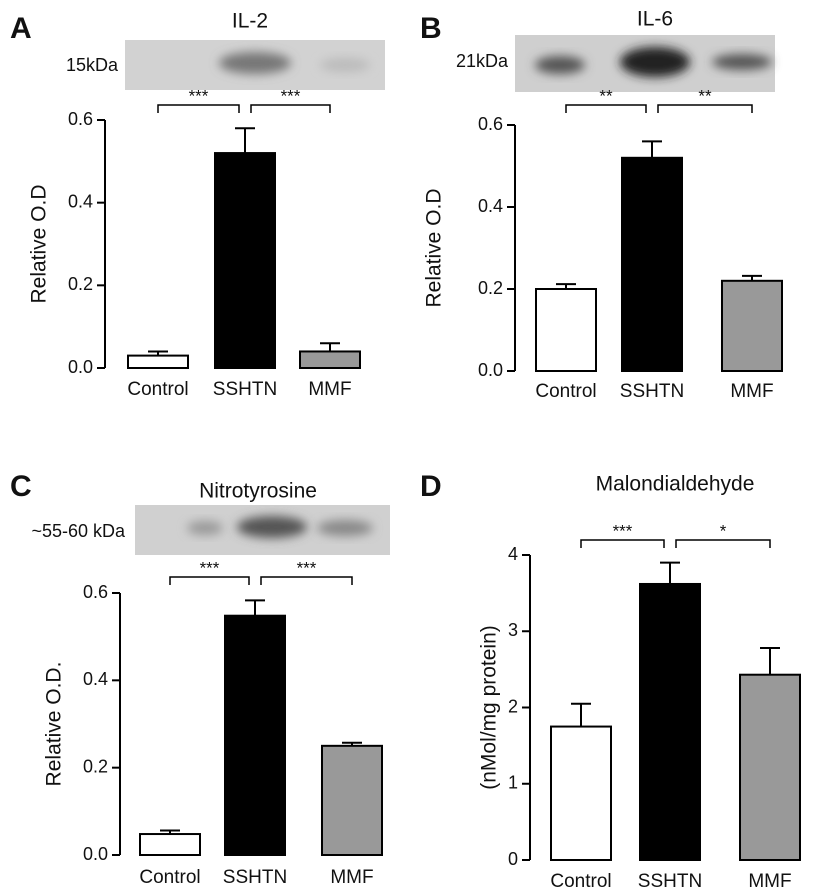  Describe the element at coordinates (513, 554) in the screenshot. I see `y-tick-label: 4` at that location.